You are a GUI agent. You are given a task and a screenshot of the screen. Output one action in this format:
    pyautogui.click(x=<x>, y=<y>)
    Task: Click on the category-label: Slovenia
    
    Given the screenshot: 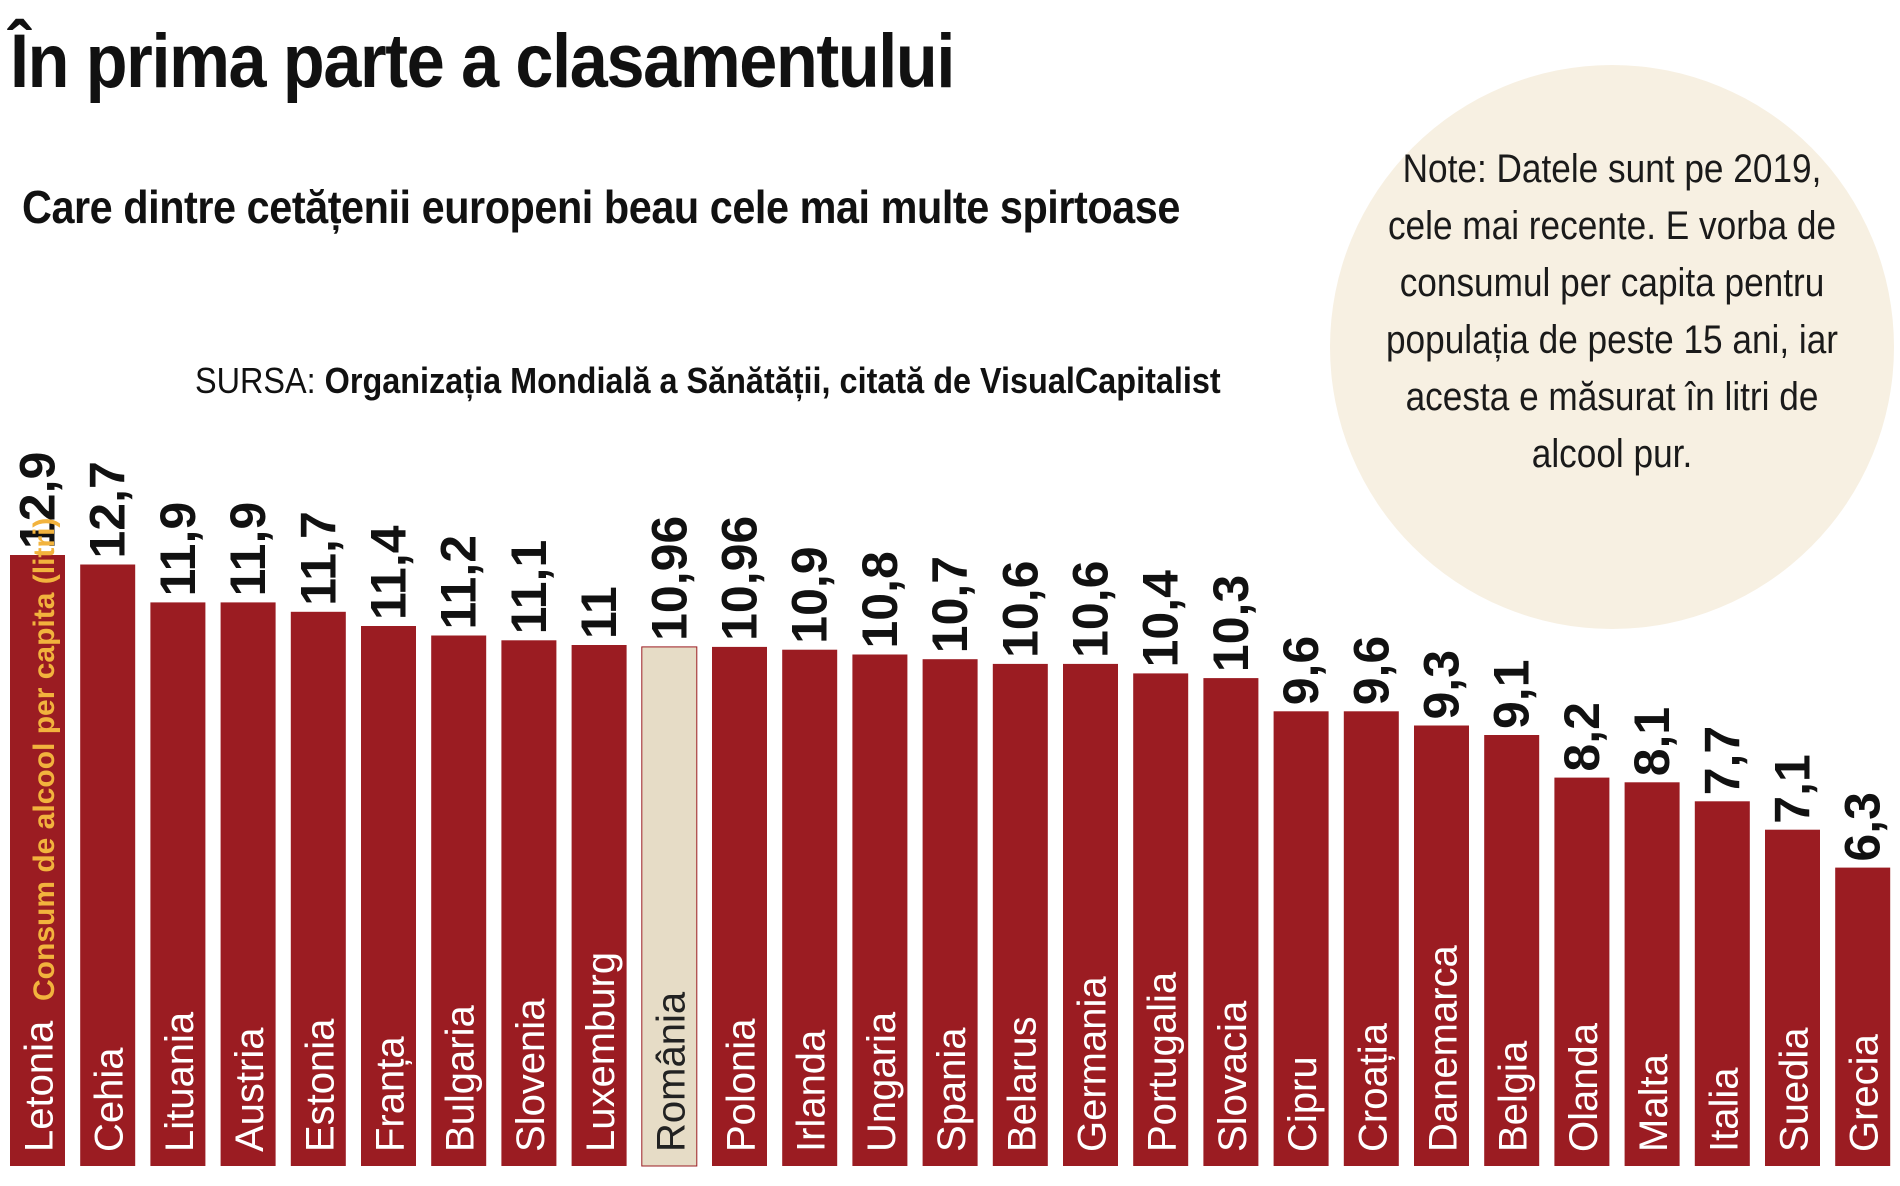 What is the action you would take?
    pyautogui.click(x=531, y=1075)
    